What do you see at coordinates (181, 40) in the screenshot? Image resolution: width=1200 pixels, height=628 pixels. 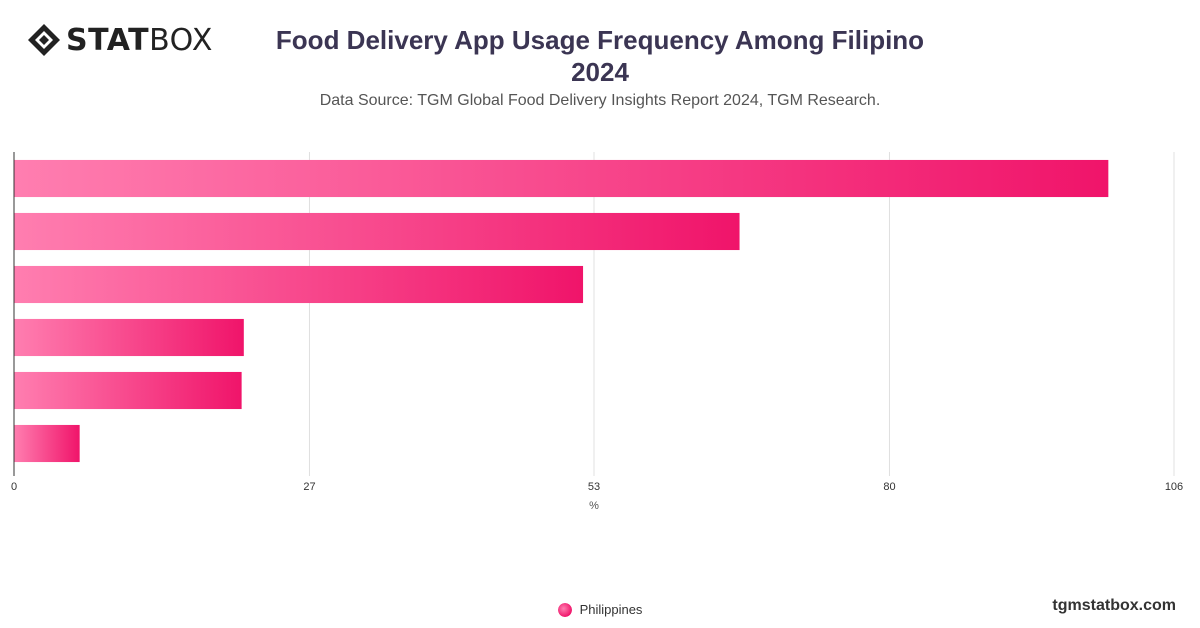 I see `logo-text-box: BOX` at bounding box center [181, 40].